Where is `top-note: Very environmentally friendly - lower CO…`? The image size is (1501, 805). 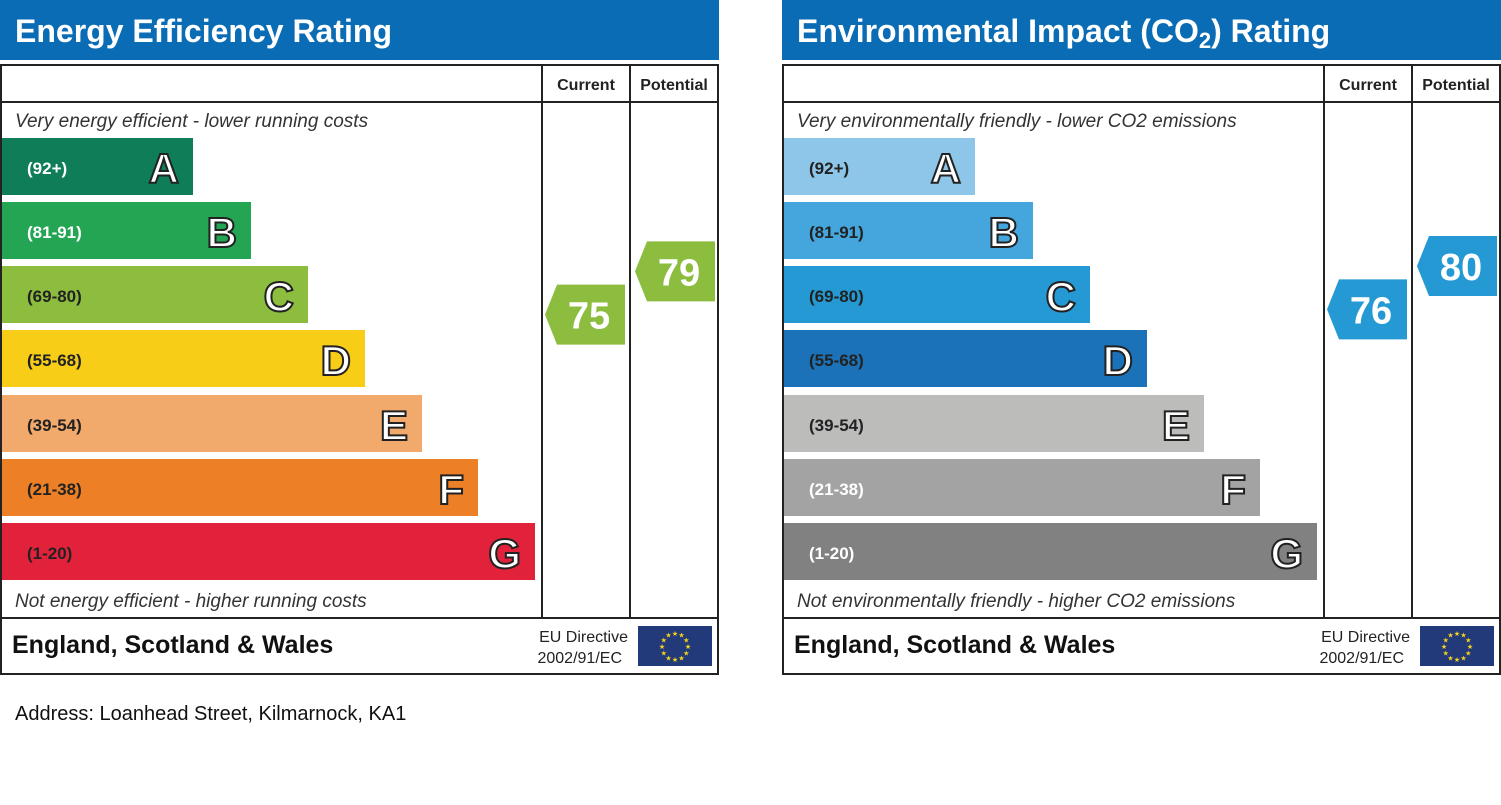
top-note: Very environmentally friendly - lower CO… is located at coordinates (1017, 121).